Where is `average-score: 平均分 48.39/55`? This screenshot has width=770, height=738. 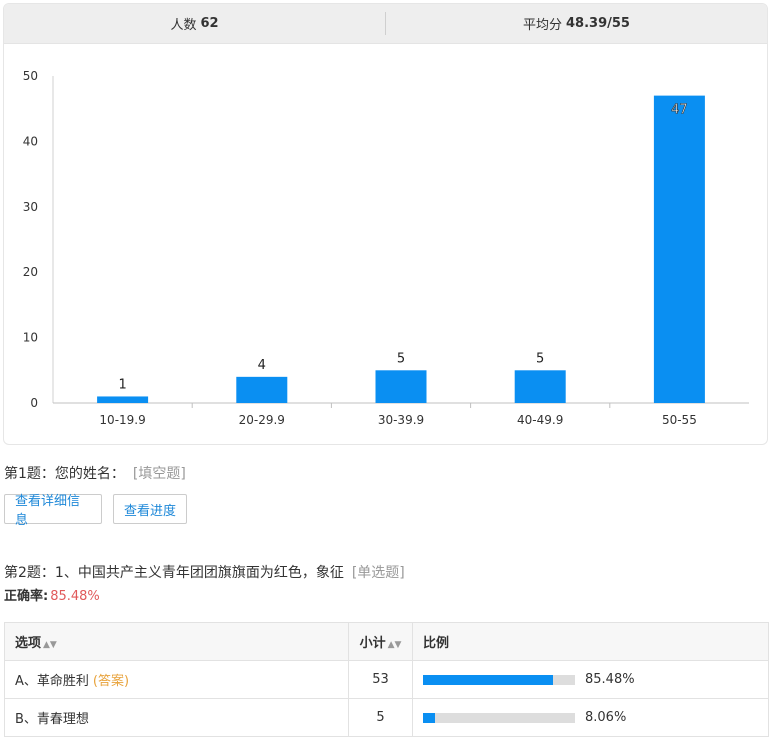
average-score: 平均分 48.39/55 is located at coordinates (576, 23).